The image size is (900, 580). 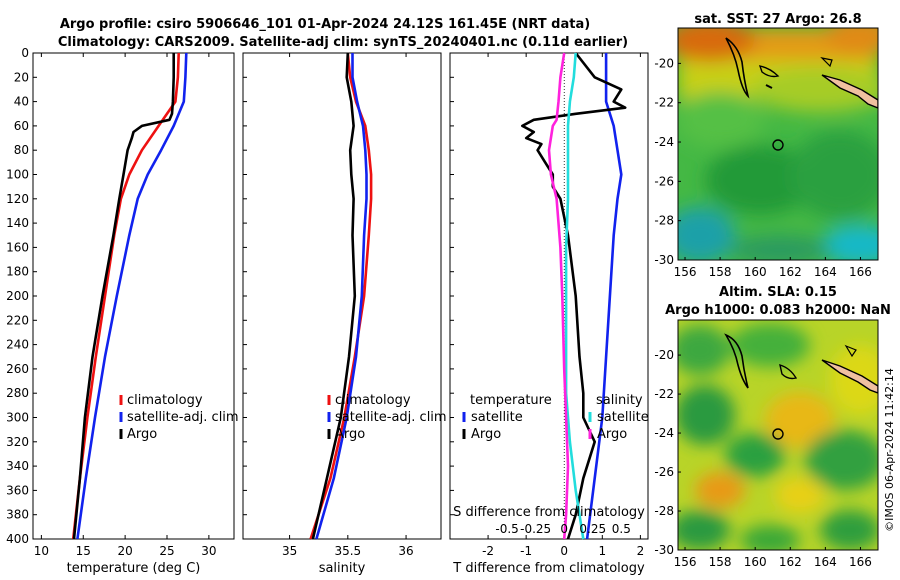 I want to click on temp-series-climatology-line, so click(x=125, y=296).